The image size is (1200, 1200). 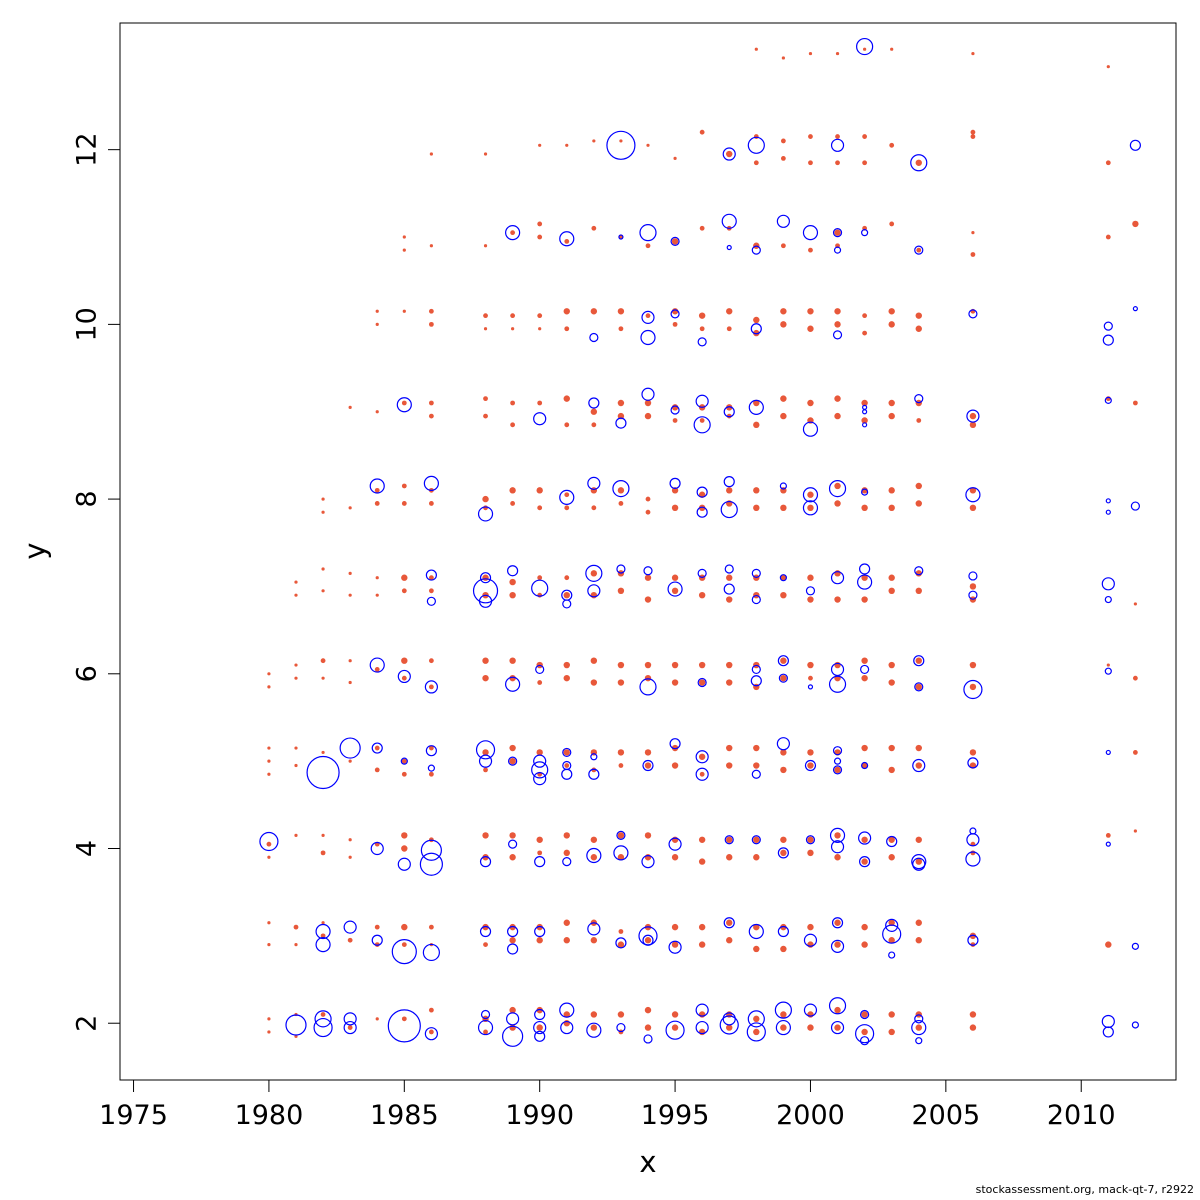 I want to click on y-tick-label: 2, so click(x=87, y=1023).